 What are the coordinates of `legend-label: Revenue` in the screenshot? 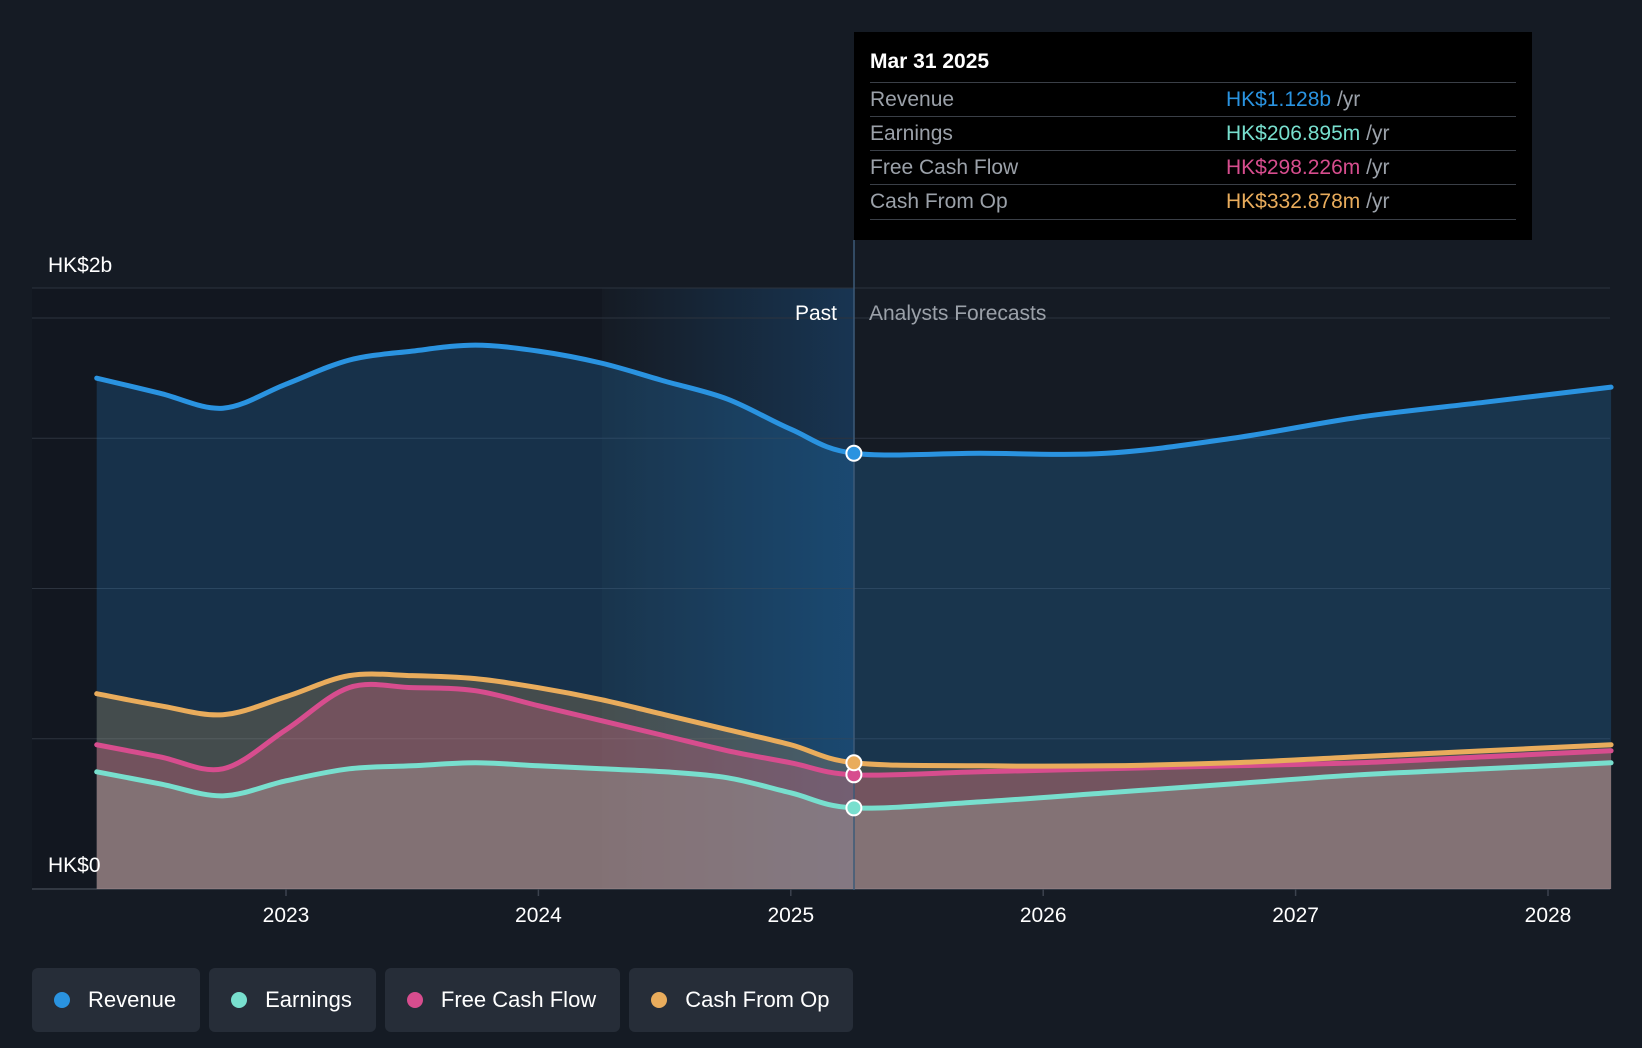 It's located at (132, 999).